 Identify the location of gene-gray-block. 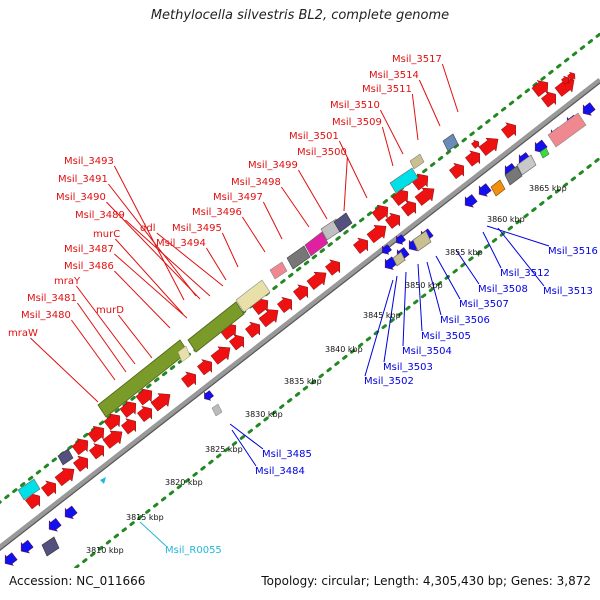
(298, 257).